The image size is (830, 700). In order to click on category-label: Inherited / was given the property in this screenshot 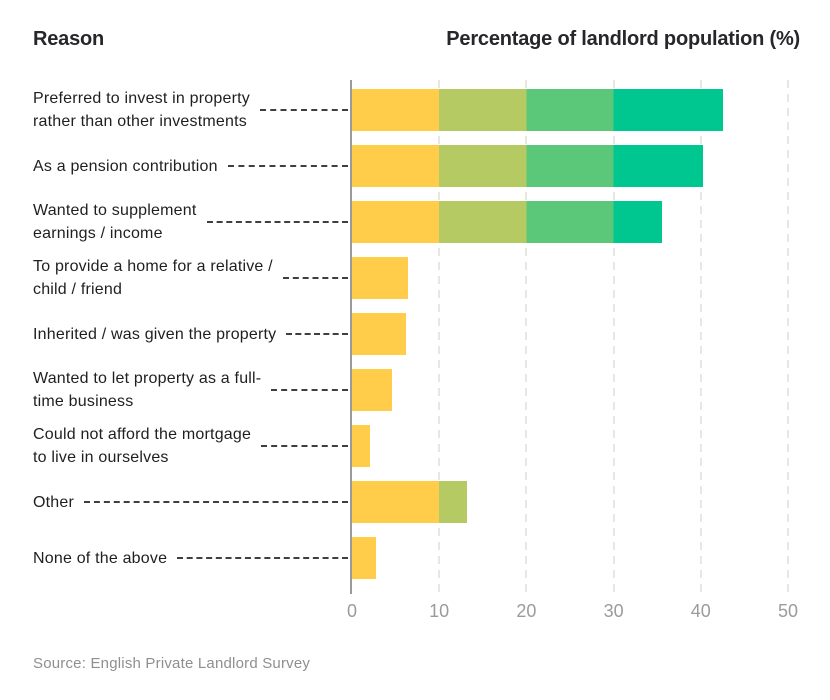, I will do `click(155, 334)`.